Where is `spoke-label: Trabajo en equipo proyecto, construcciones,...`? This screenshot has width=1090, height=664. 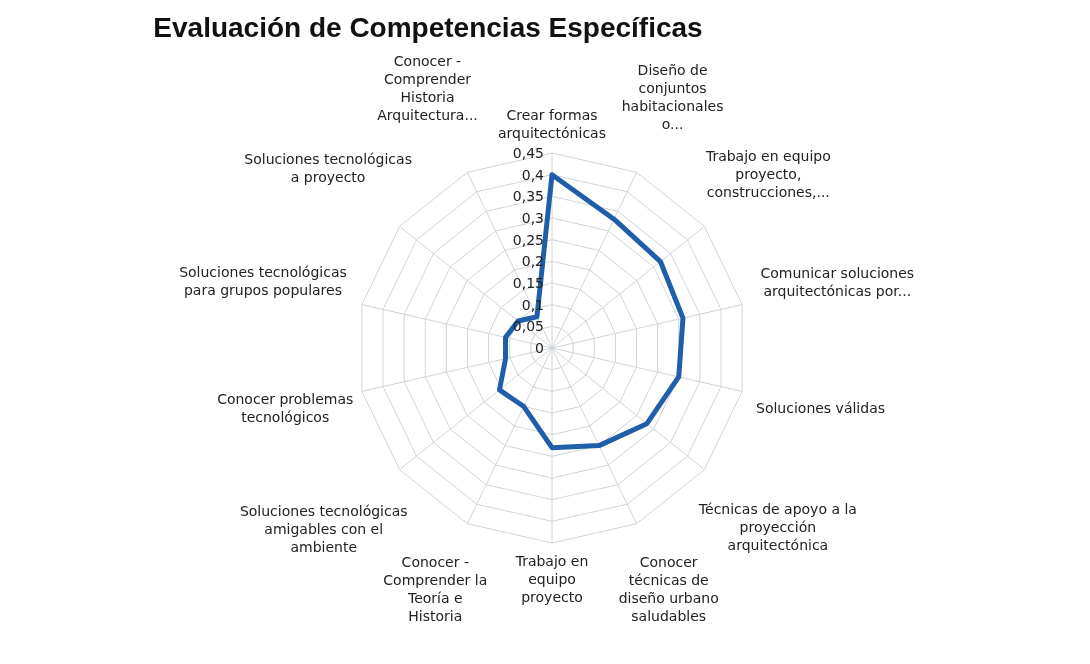
spoke-label: Trabajo en equipo proyecto, construcciones,... is located at coordinates (767, 174).